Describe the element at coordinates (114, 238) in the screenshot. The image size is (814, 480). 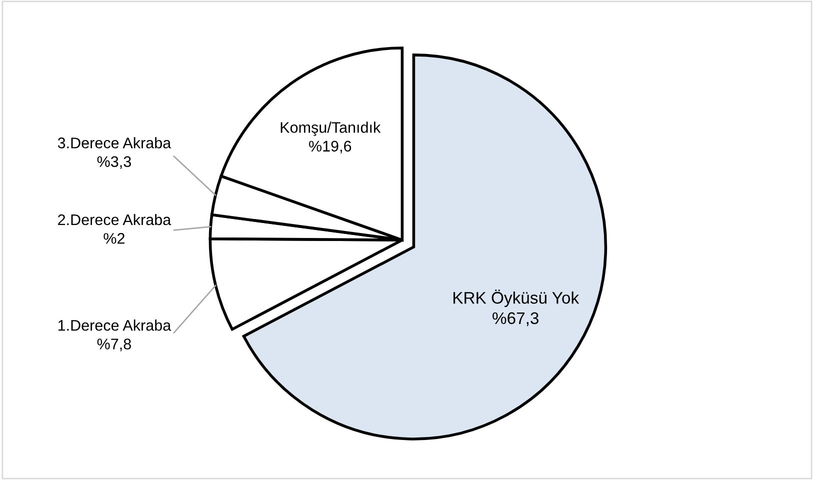
I see `data-label: %2` at that location.